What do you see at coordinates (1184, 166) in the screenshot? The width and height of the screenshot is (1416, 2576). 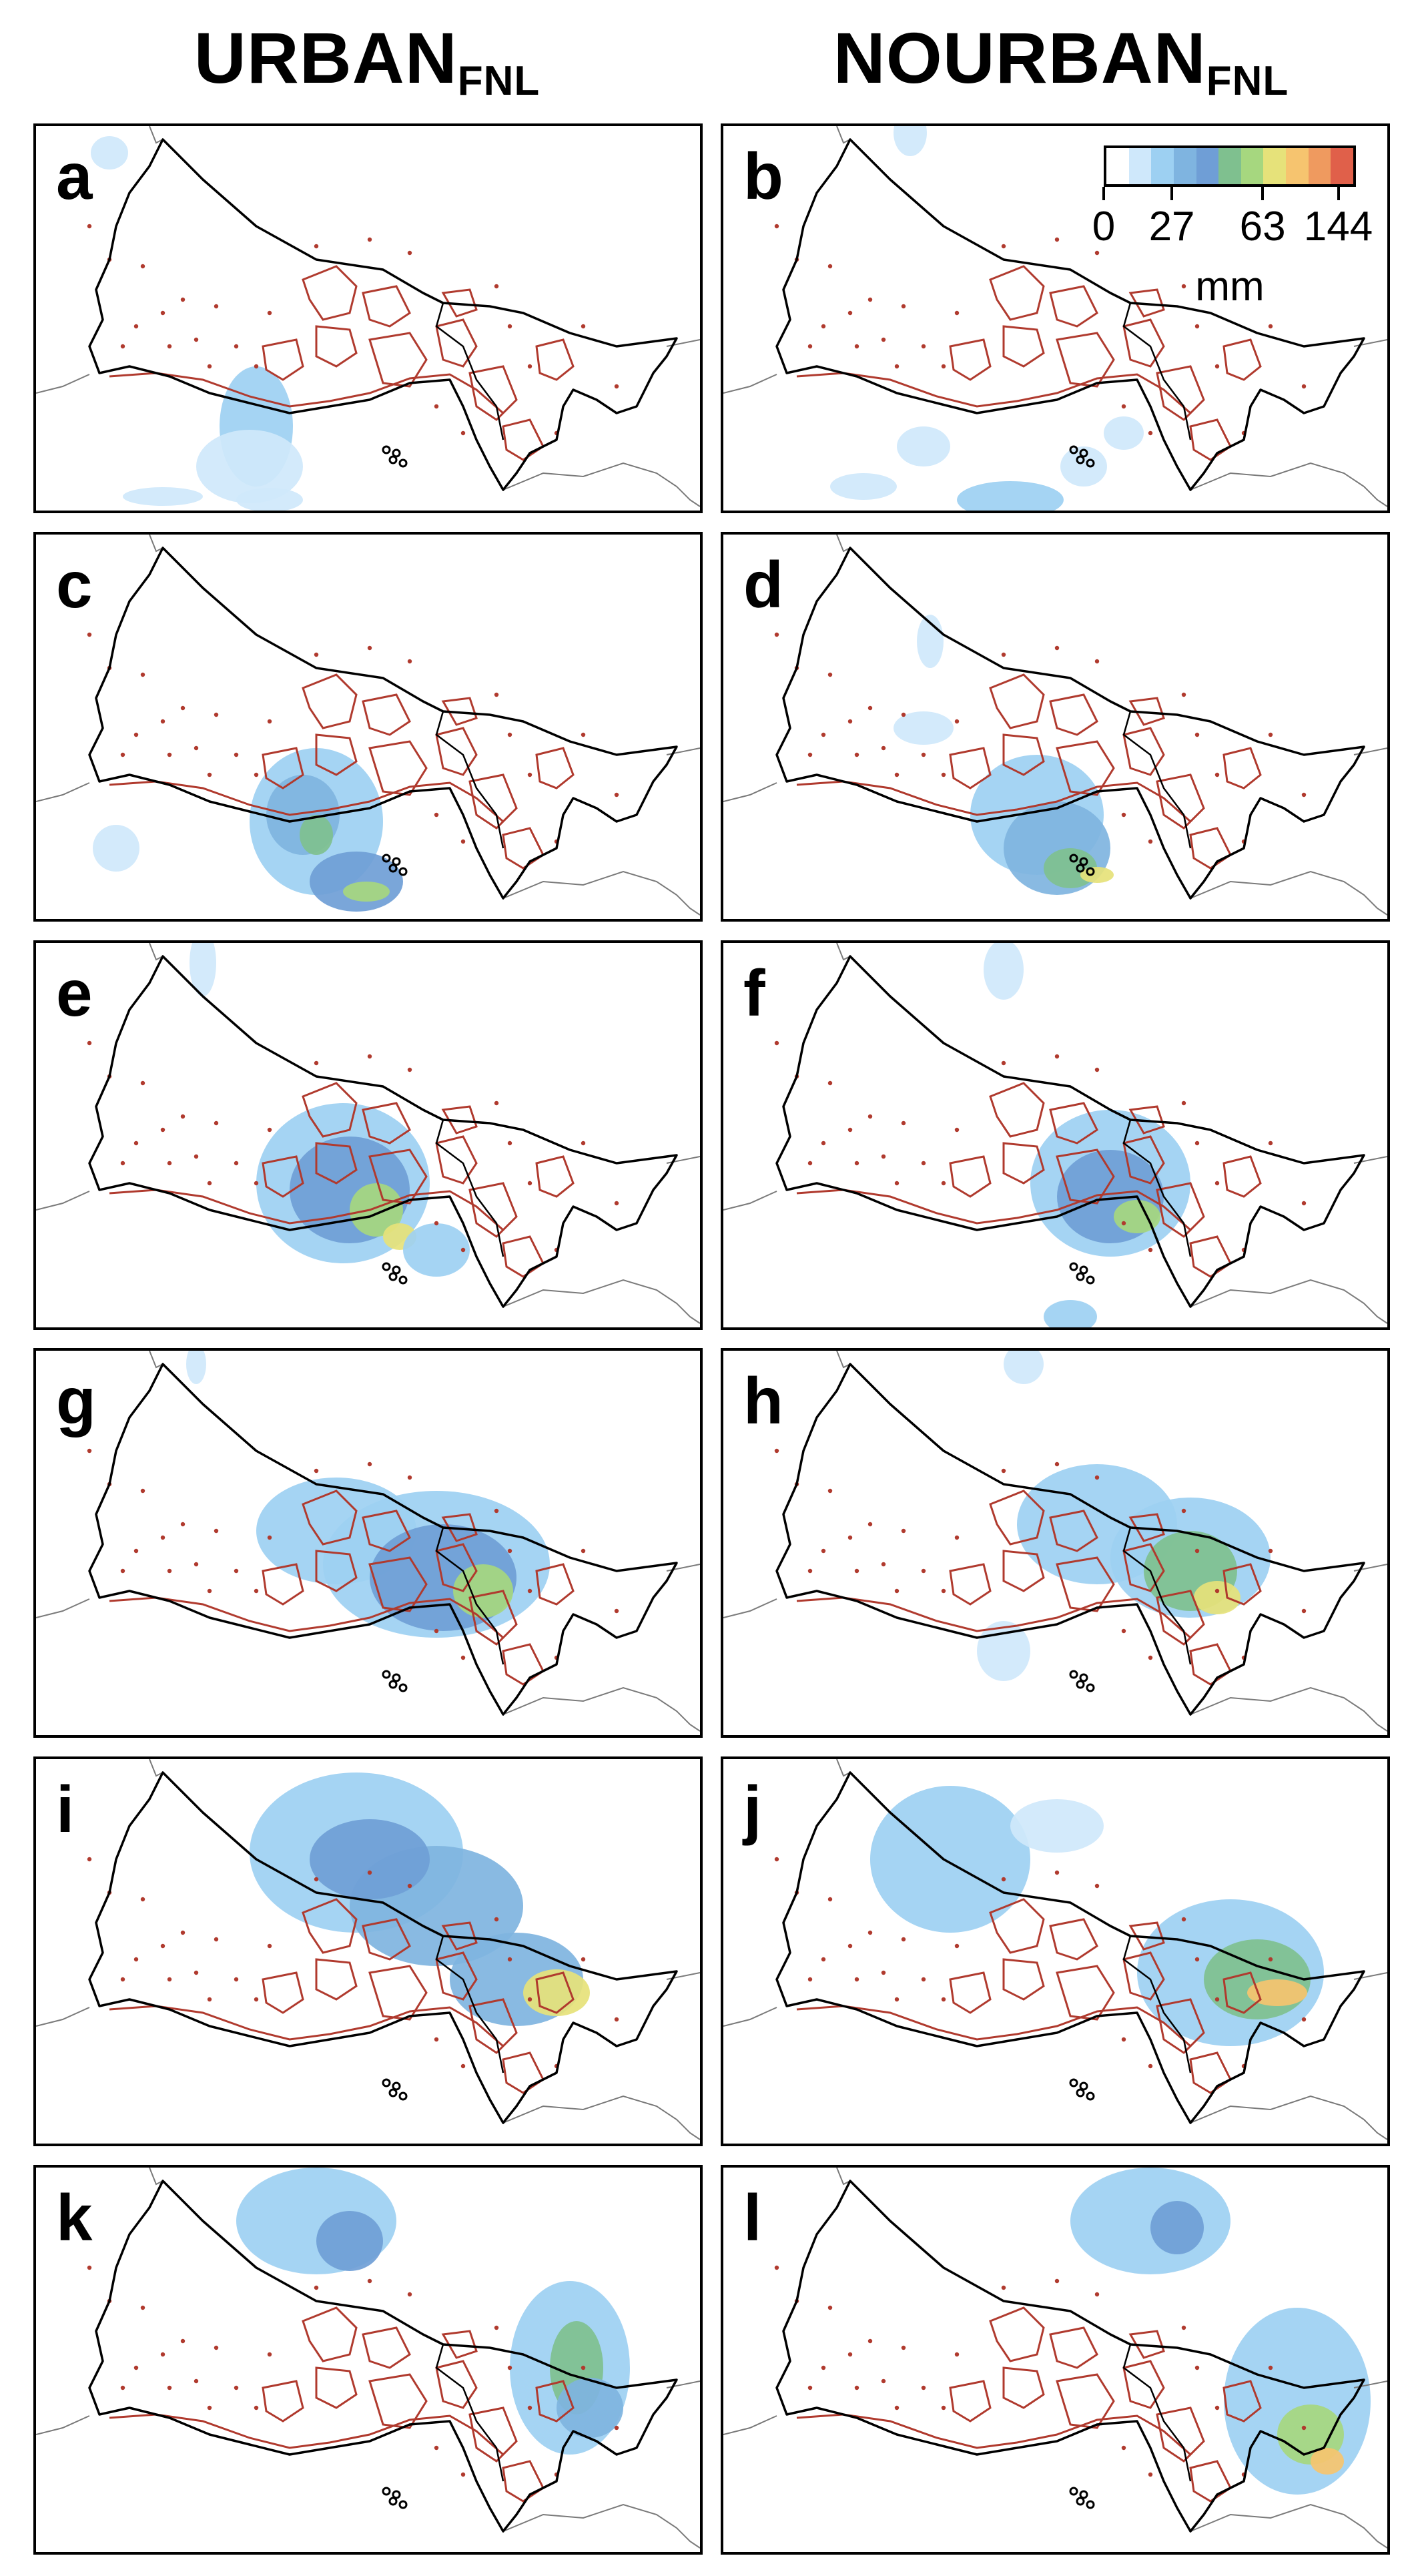 I see `colorbar-segment` at bounding box center [1184, 166].